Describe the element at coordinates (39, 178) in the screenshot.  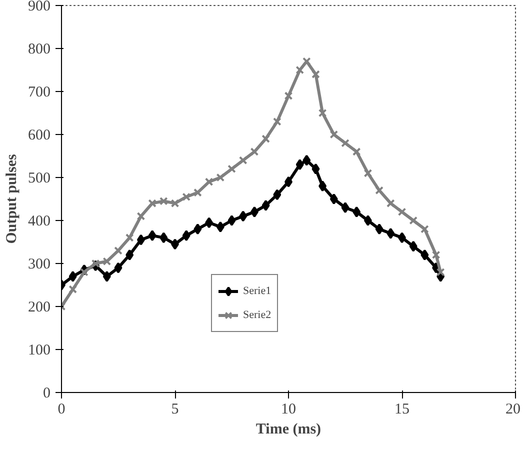
I see `y-tick-label: 500` at that location.